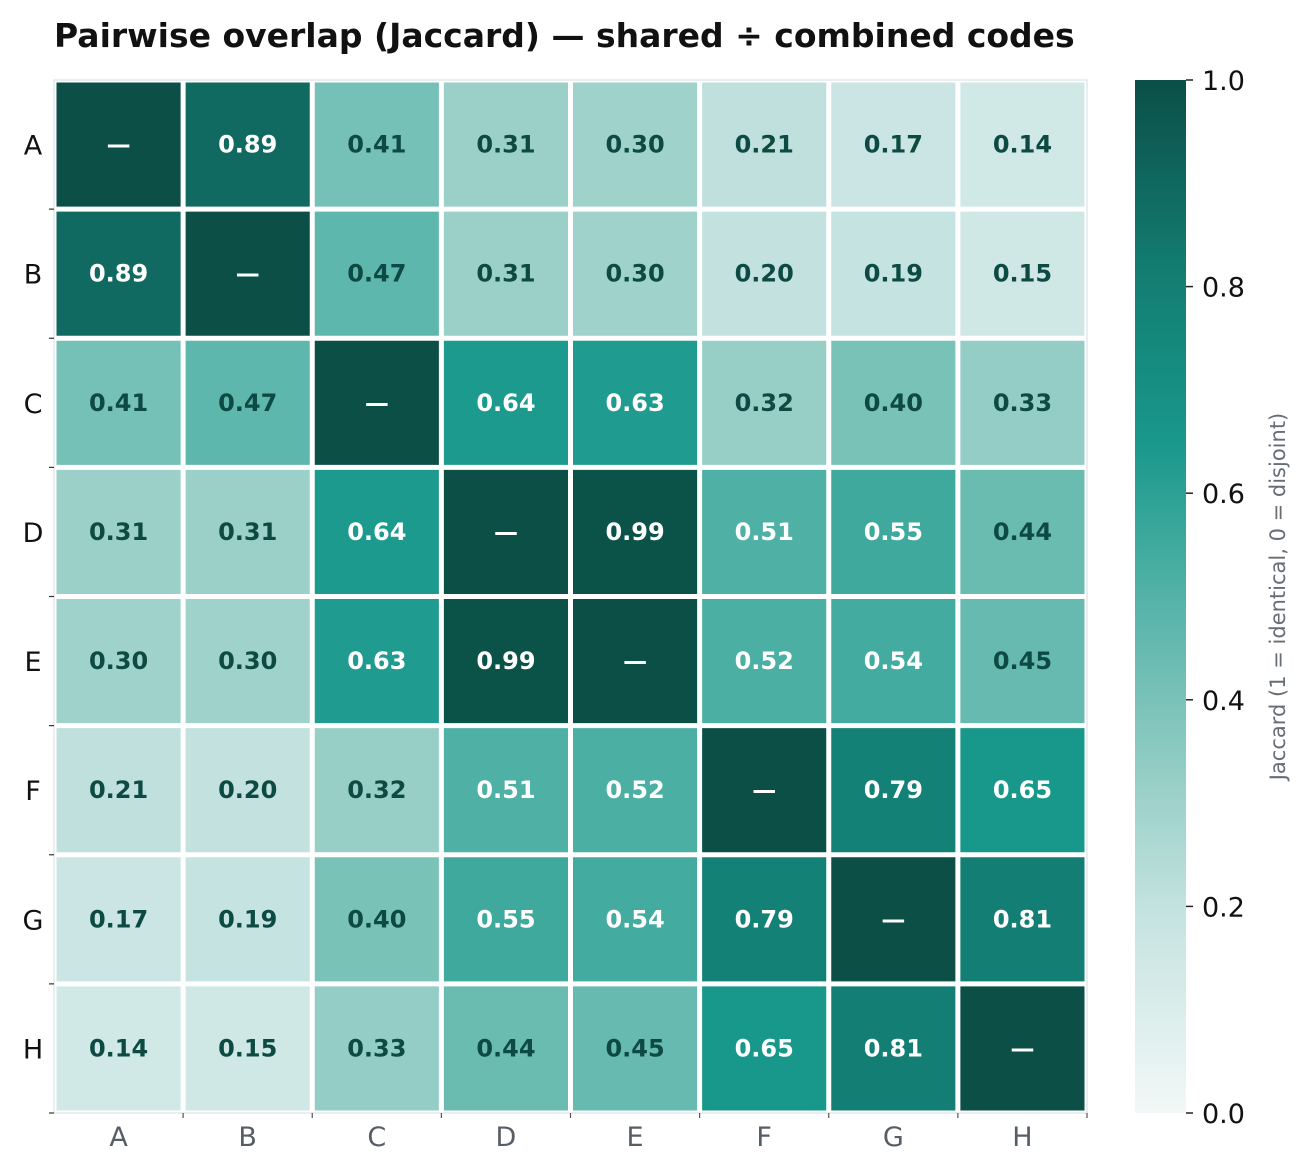 The width and height of the screenshot is (1312, 1174). I want to click on cell-label-D-G: 0.55, so click(893, 532).